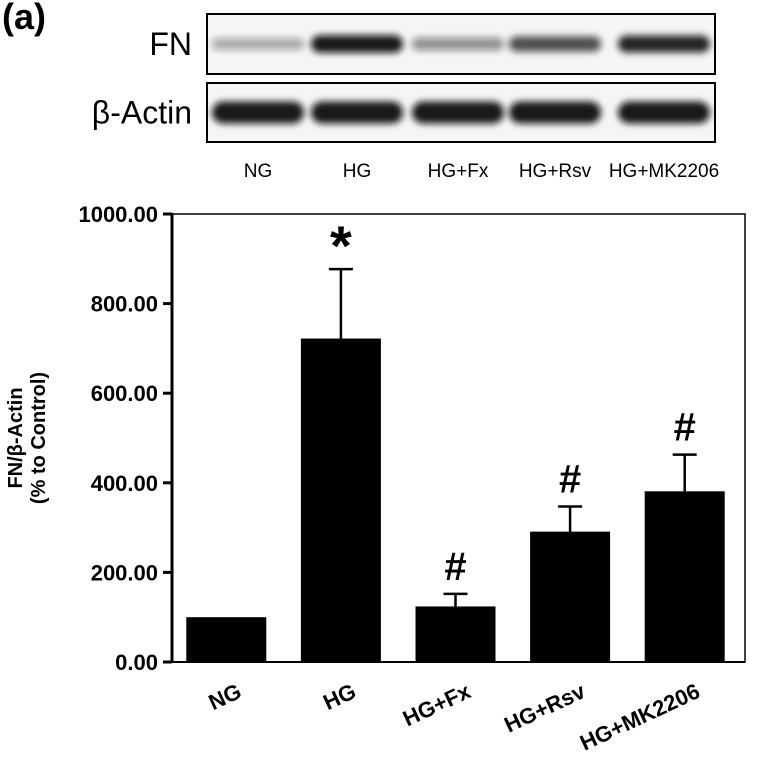  I want to click on bar-hg-fx, so click(455, 634).